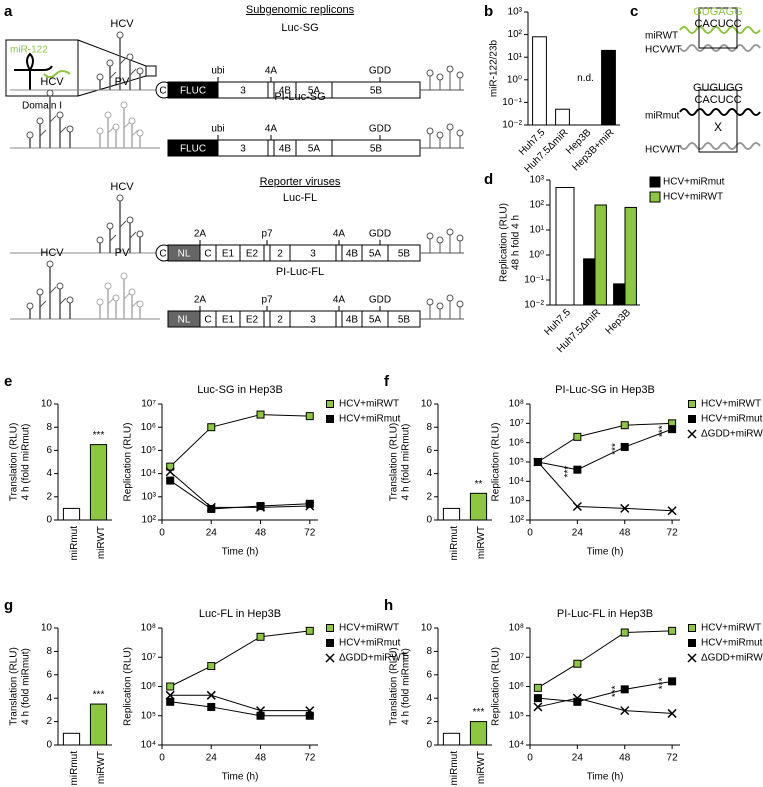 The height and width of the screenshot is (787, 763). Describe the element at coordinates (380, 300) in the screenshot. I see `site-label: GDD` at that location.